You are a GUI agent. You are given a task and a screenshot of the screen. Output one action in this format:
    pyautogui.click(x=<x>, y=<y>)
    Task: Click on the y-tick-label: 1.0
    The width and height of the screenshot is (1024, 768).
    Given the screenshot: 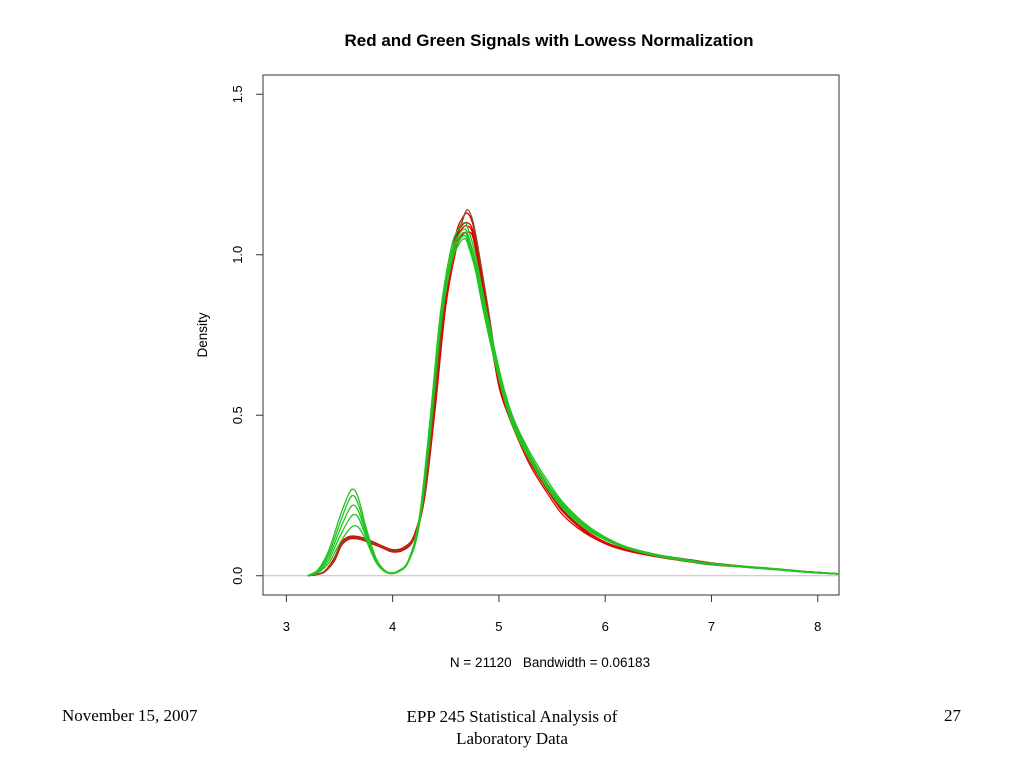 What is the action you would take?
    pyautogui.click(x=237, y=255)
    